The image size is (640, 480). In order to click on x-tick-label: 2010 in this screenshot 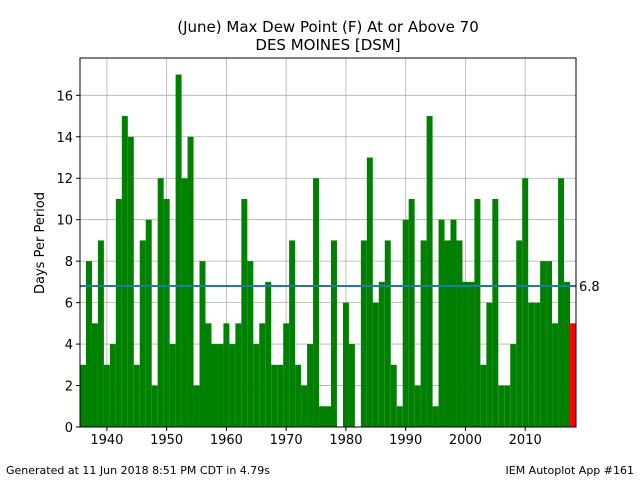, I will do `click(525, 440)`.